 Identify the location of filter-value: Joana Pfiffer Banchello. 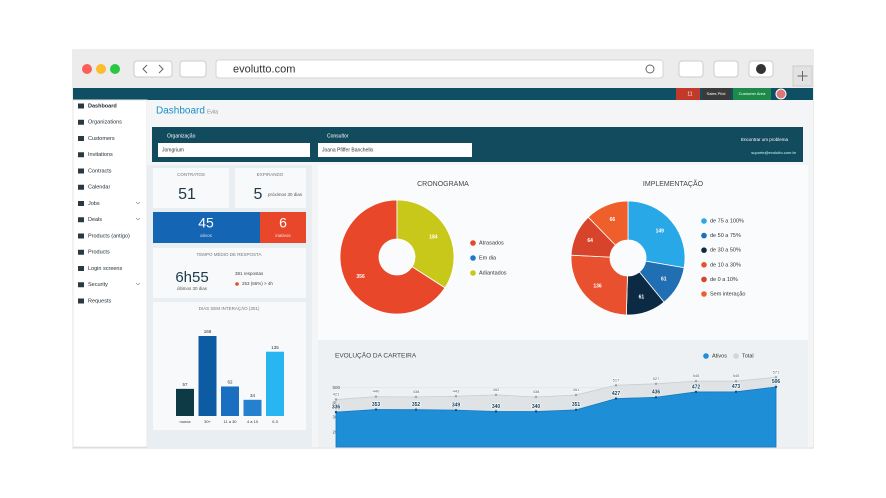
(348, 150).